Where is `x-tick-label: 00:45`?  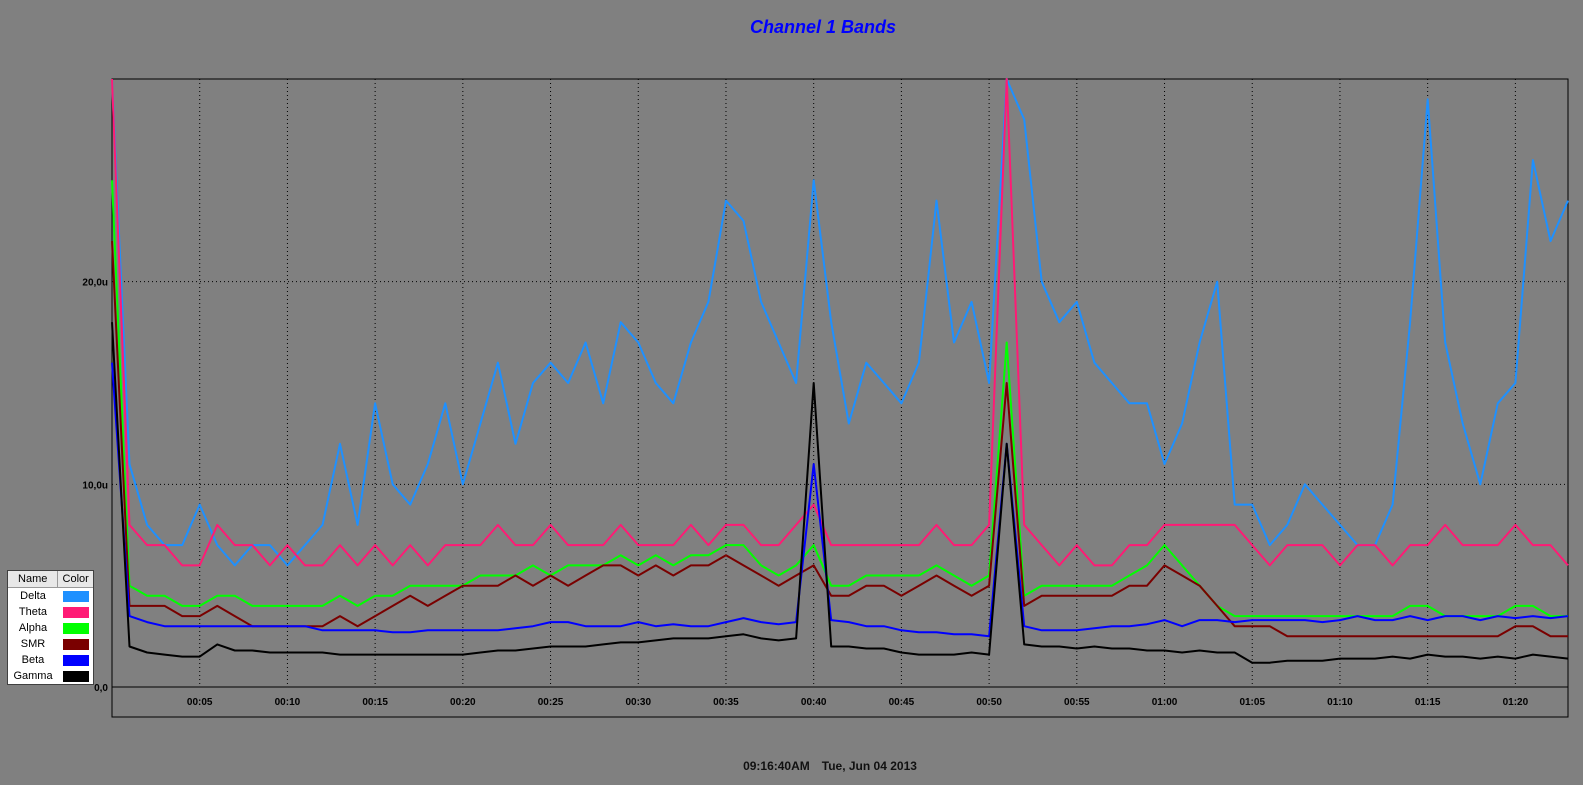 x-tick-label: 00:45 is located at coordinates (902, 702).